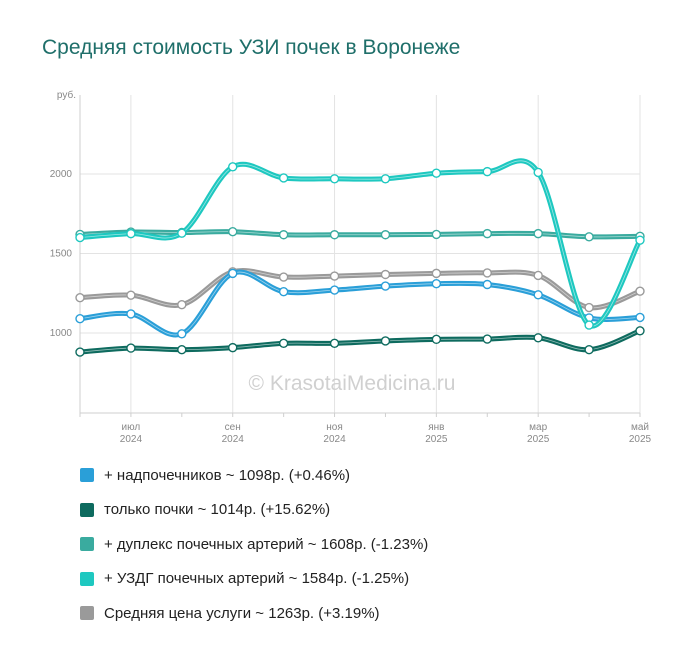 The height and width of the screenshot is (659, 700). Describe the element at coordinates (61, 174) in the screenshot. I see `y-tick-label: 2000` at that location.